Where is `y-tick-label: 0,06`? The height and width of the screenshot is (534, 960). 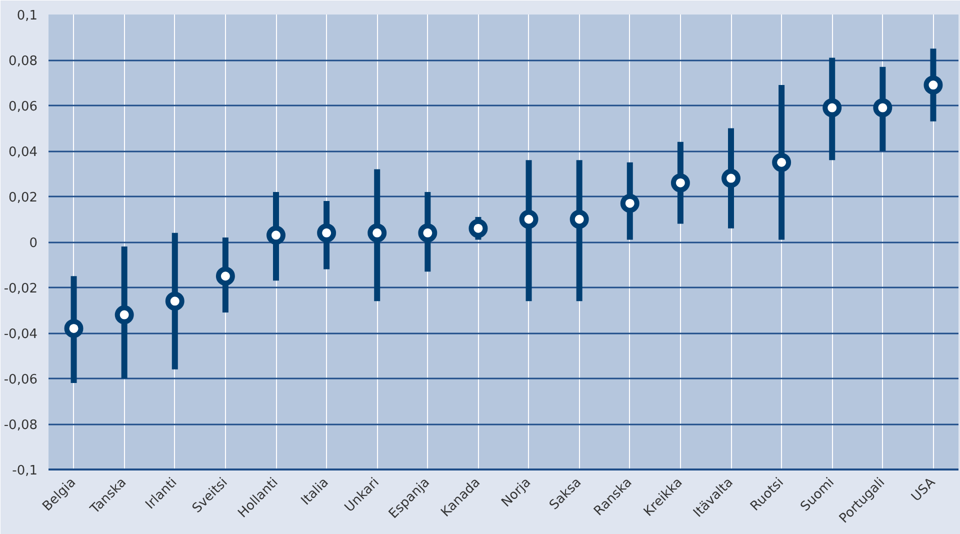
y-tick-label: 0,06 is located at coordinates (23, 107).